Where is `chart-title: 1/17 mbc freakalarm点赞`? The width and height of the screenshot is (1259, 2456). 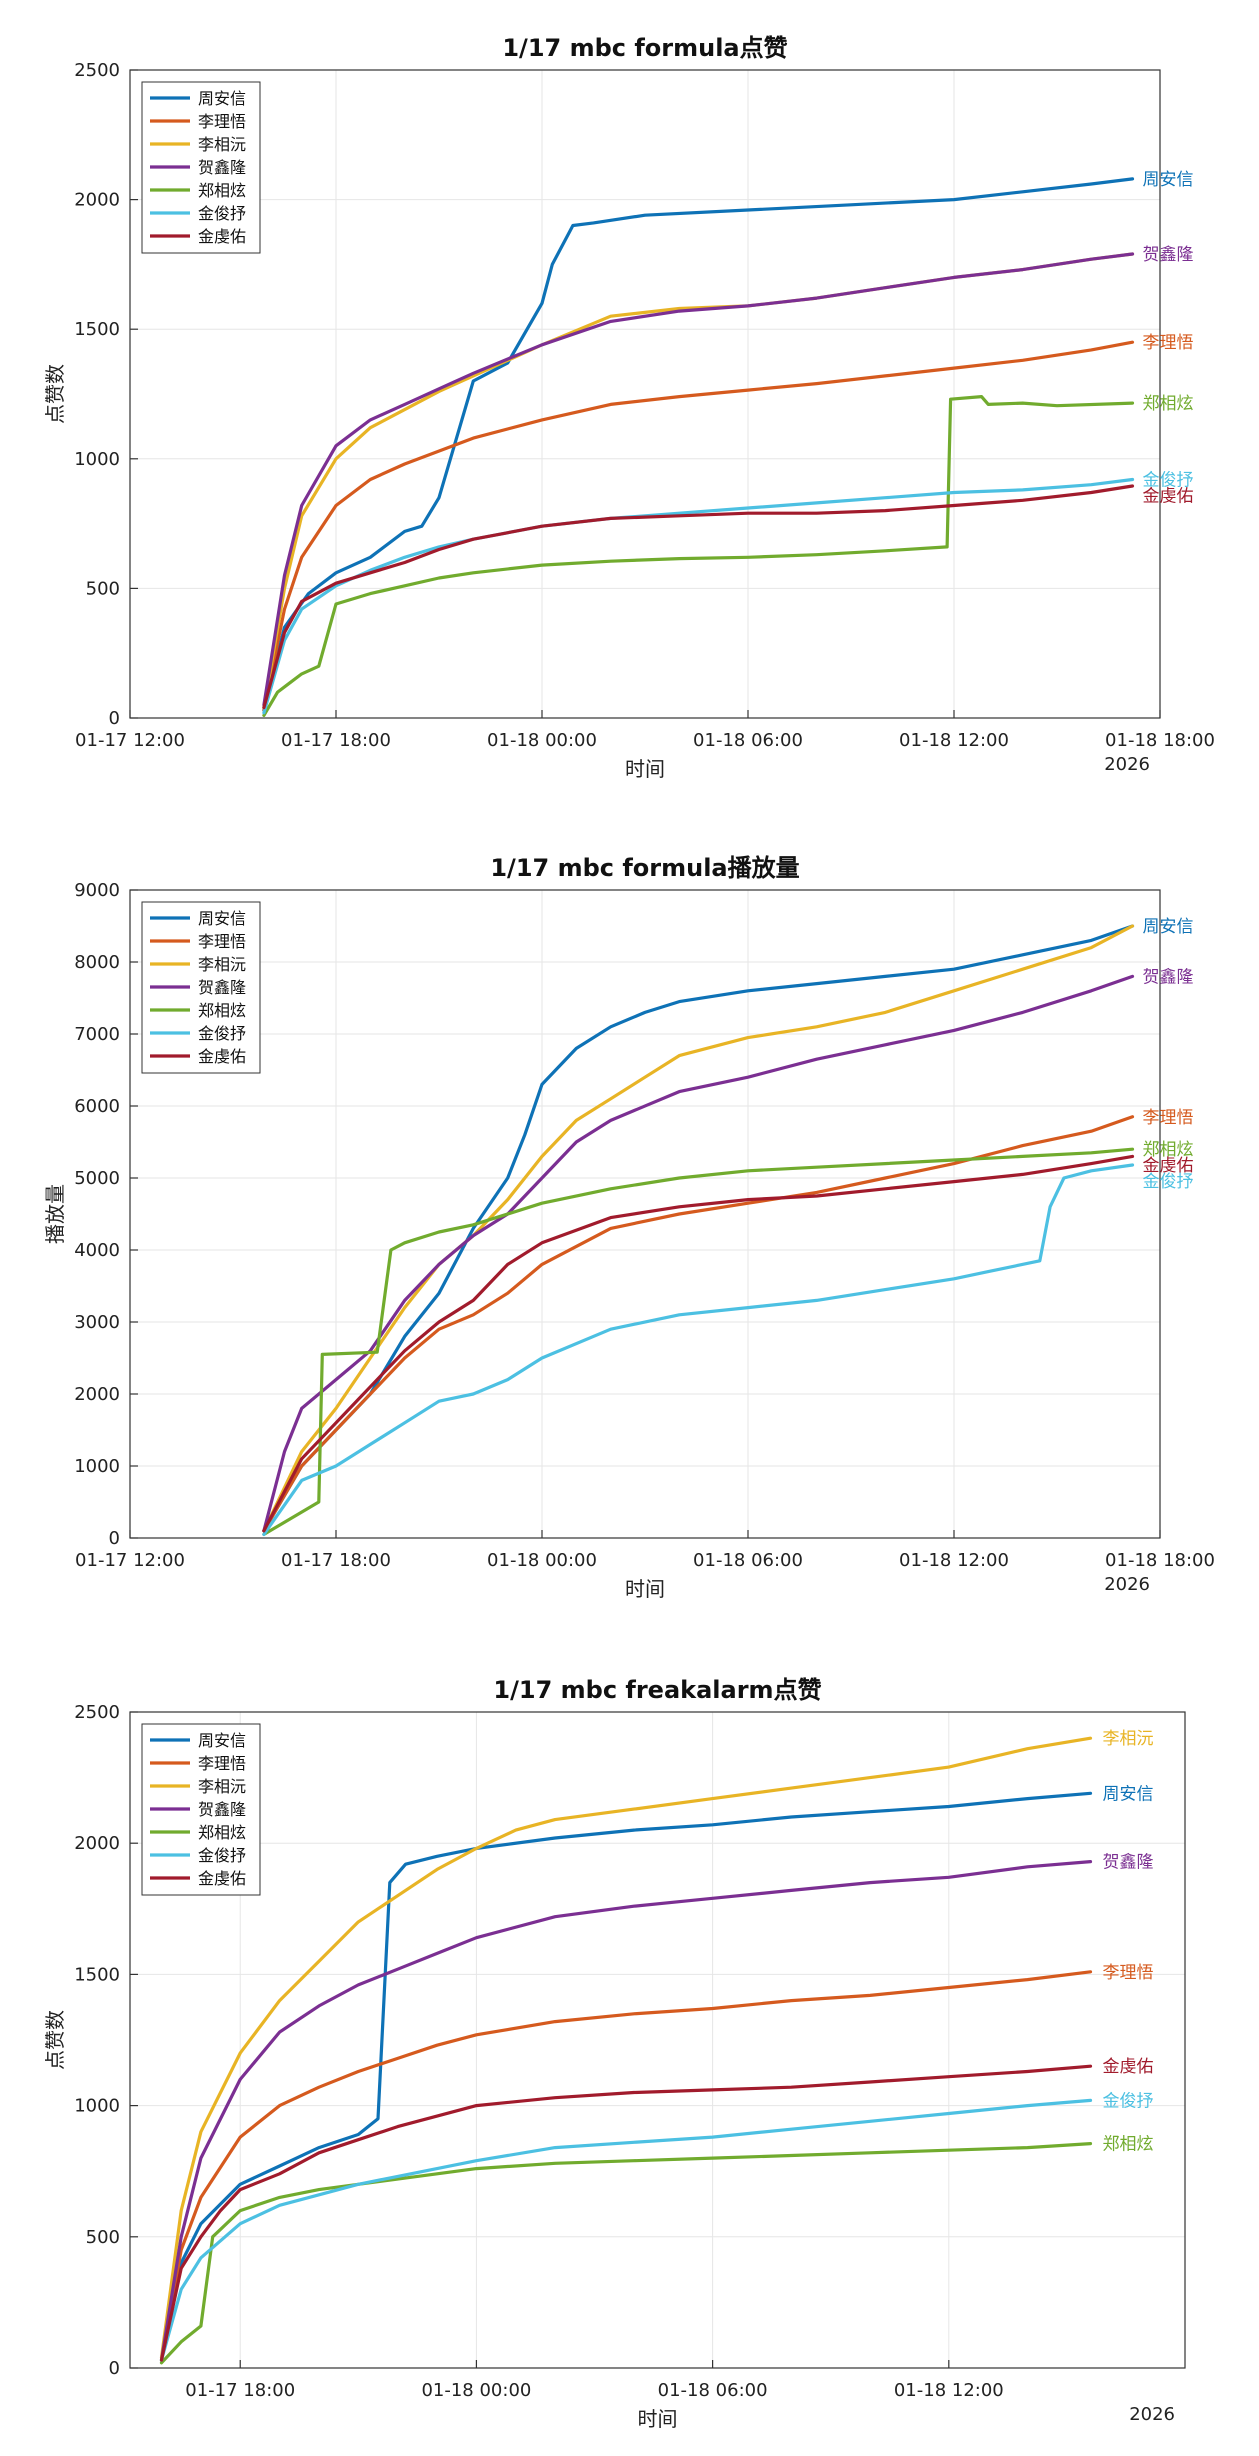 chart-title: 1/17 mbc freakalarm点赞 is located at coordinates (657, 1690).